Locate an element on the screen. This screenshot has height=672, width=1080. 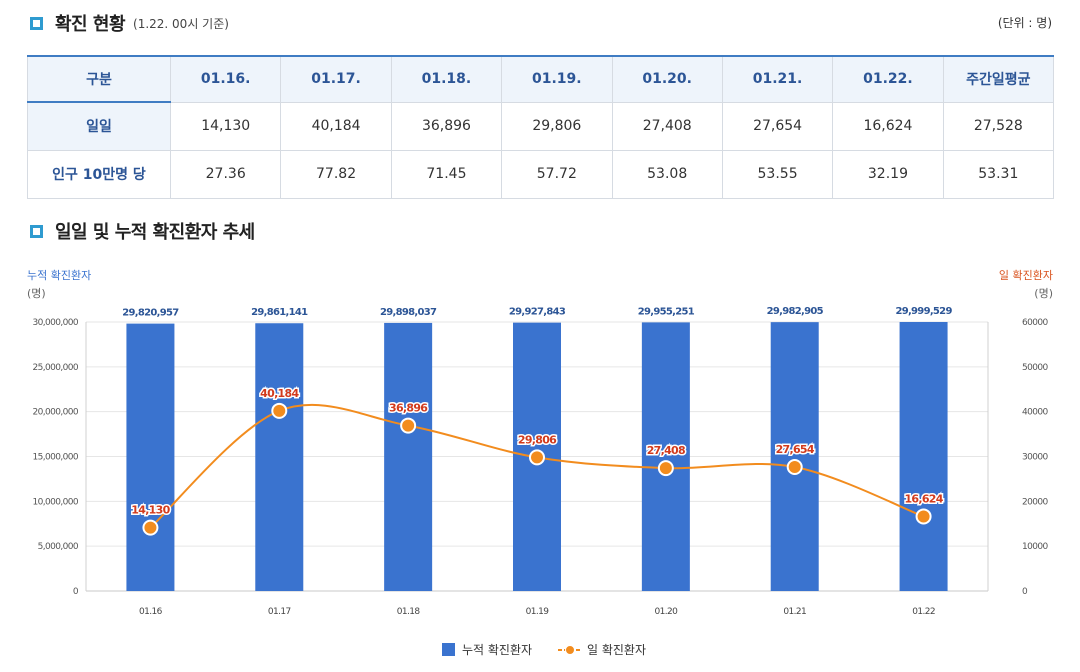
line-data-label: 16,624 is located at coordinates (923, 498).